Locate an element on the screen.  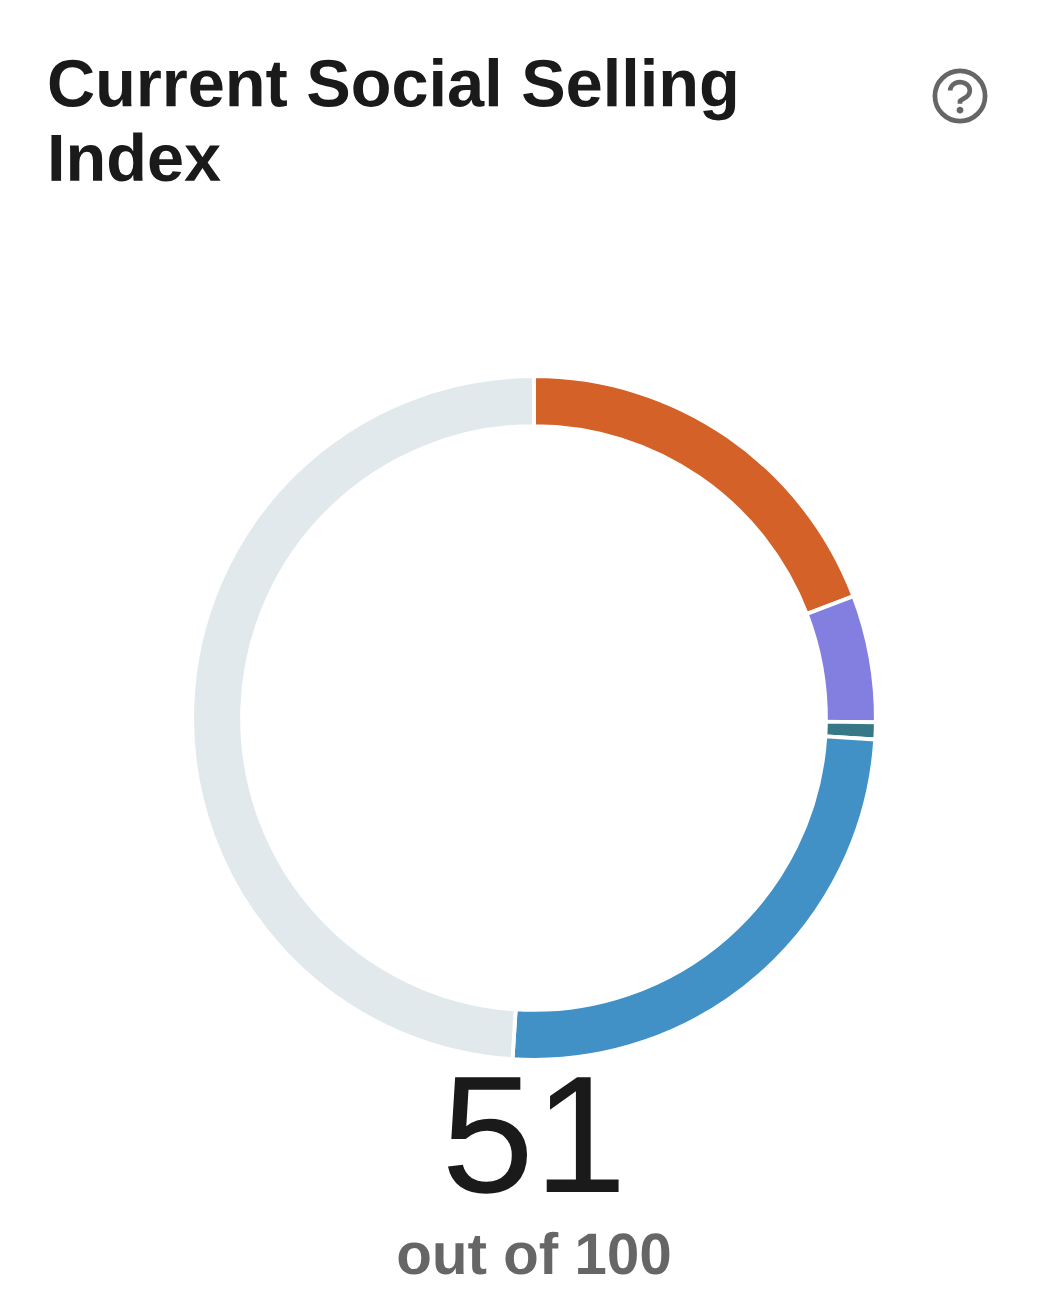
chart-title: Current Social Selling Index is located at coordinates (392, 120).